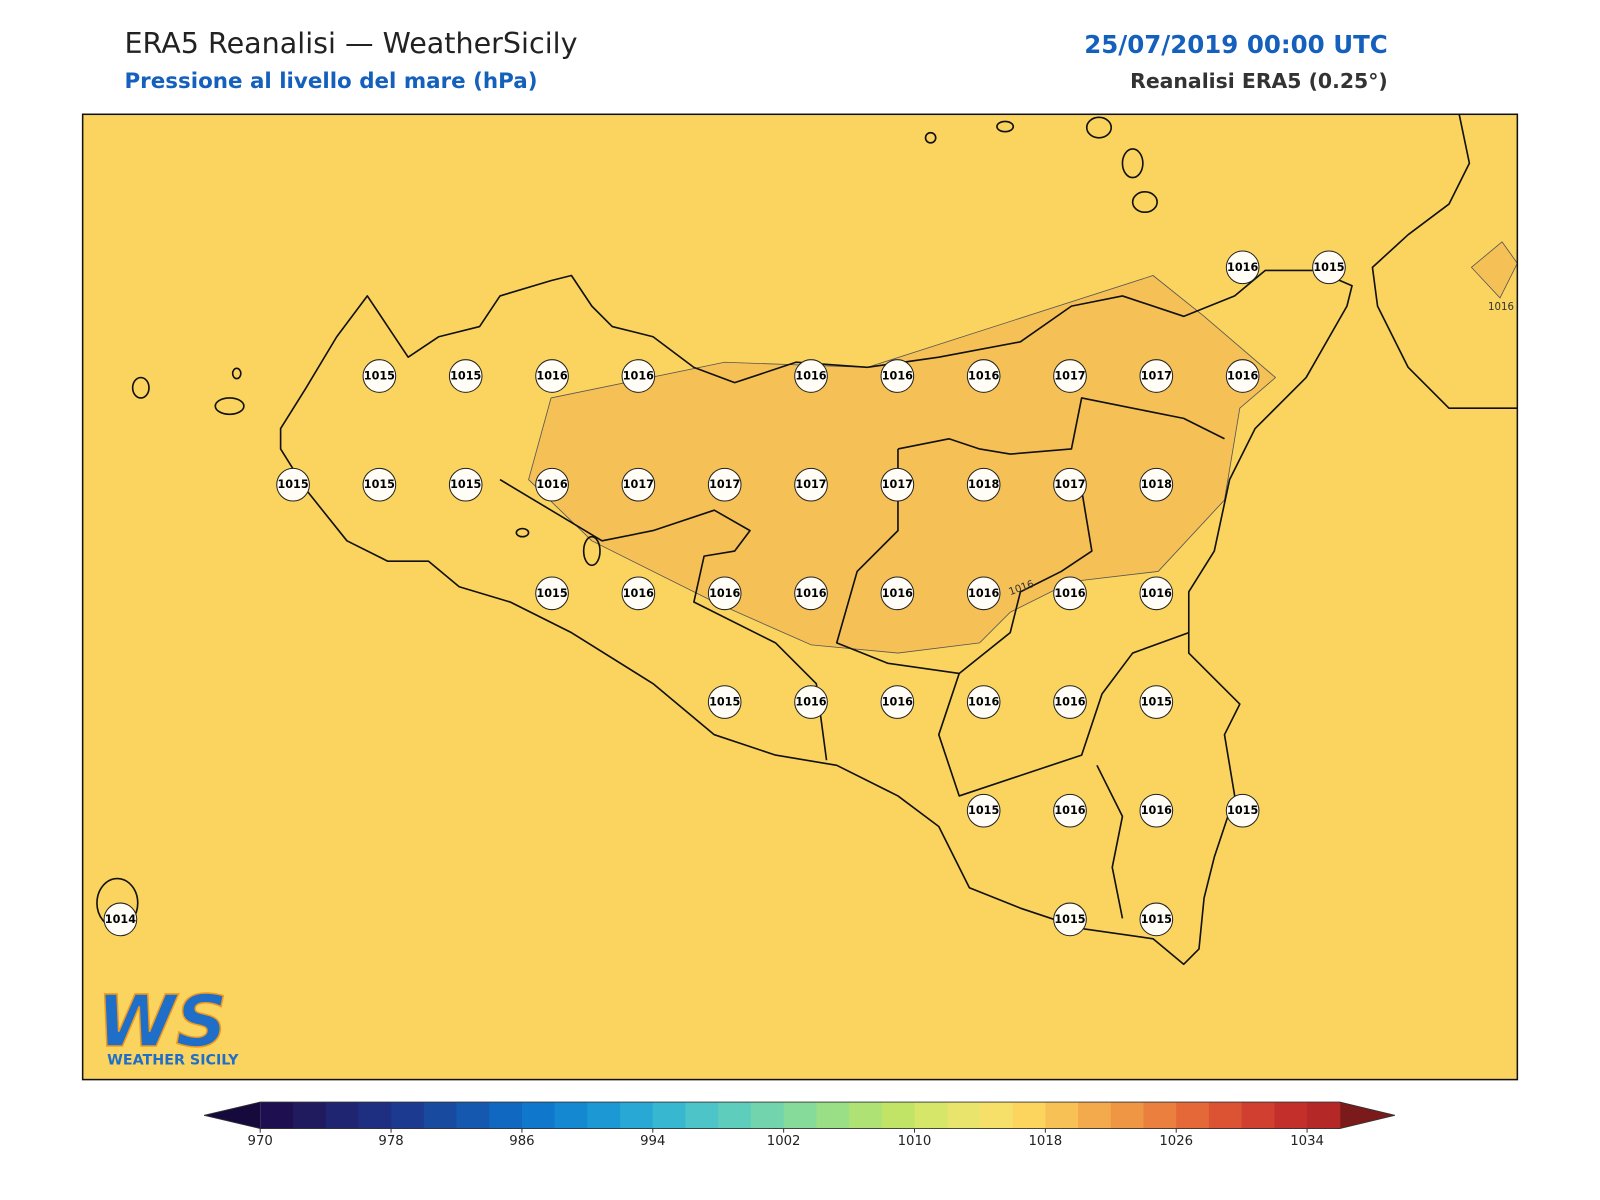 Image resolution: width=1600 pixels, height=1200 pixels. I want to click on station-value: 1014, so click(120, 919).